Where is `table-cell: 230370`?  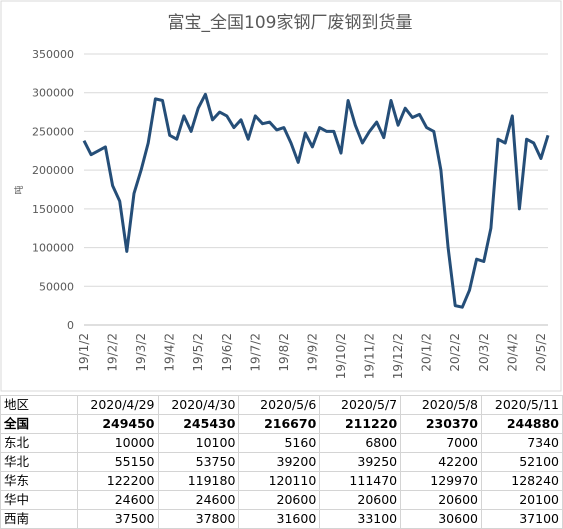
table-cell: 230370 is located at coordinates (441, 424).